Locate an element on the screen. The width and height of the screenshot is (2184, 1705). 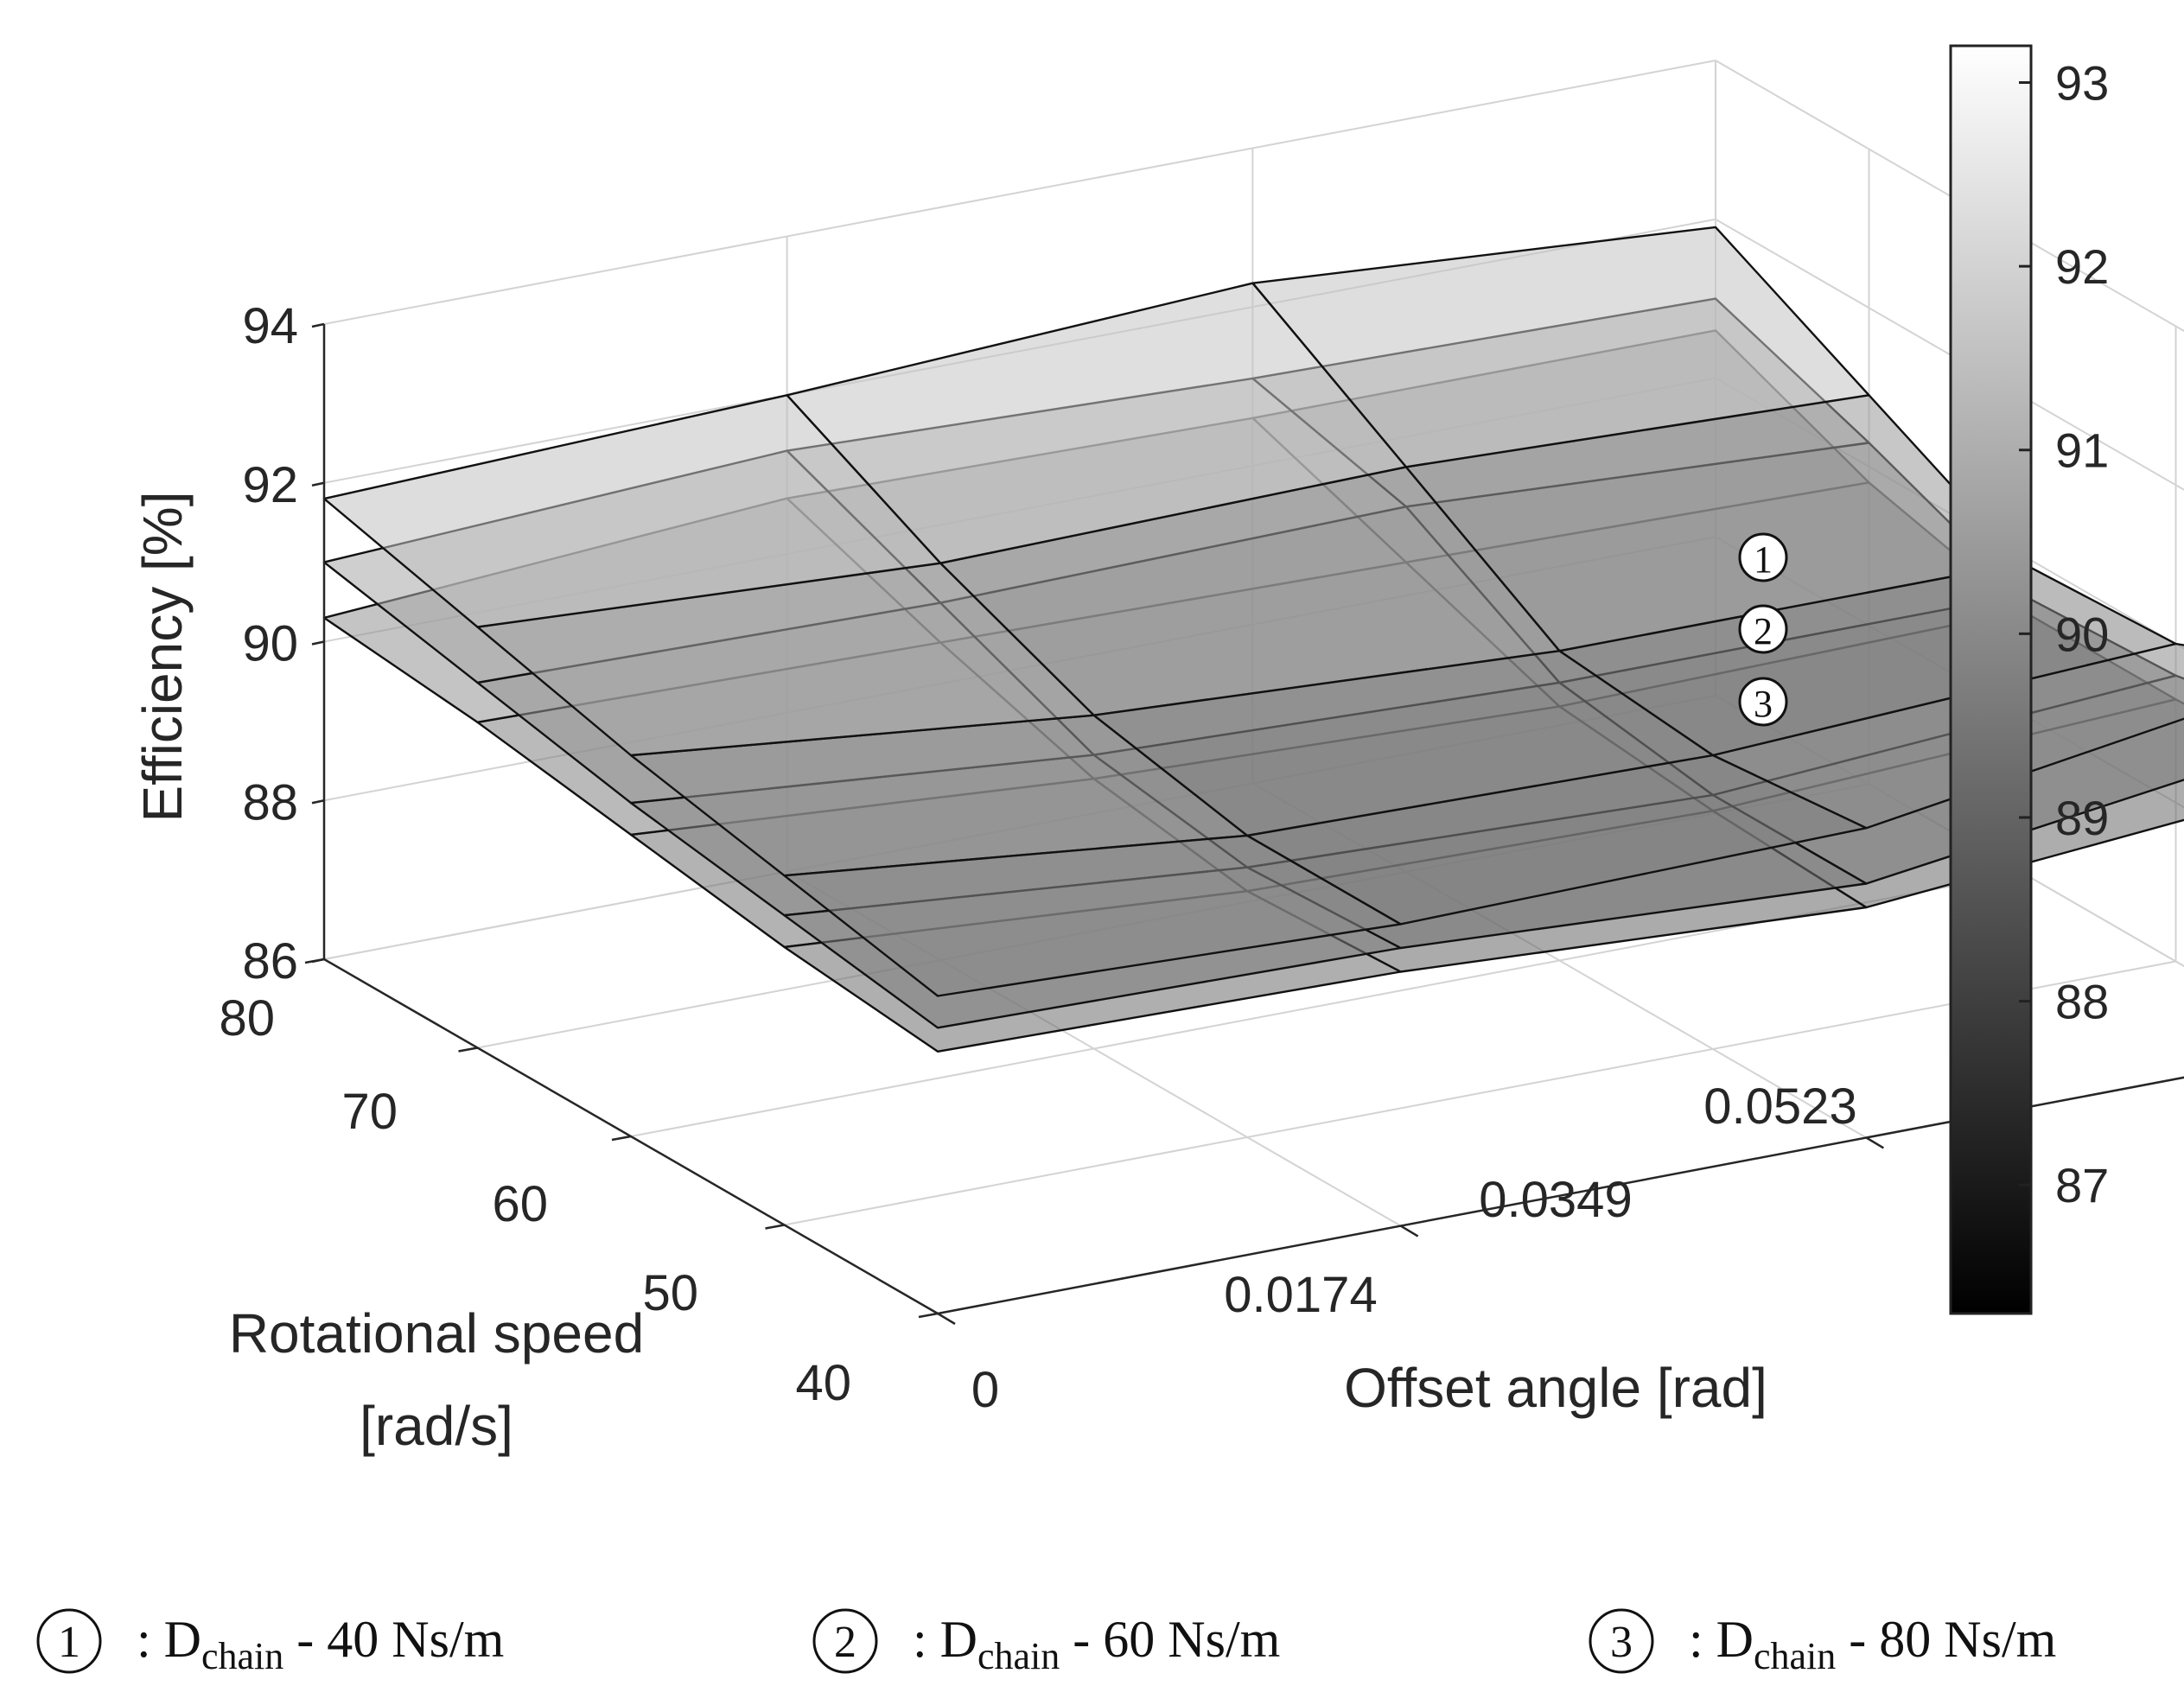
legend-marker-label: 3 is located at coordinates (1621, 1643).